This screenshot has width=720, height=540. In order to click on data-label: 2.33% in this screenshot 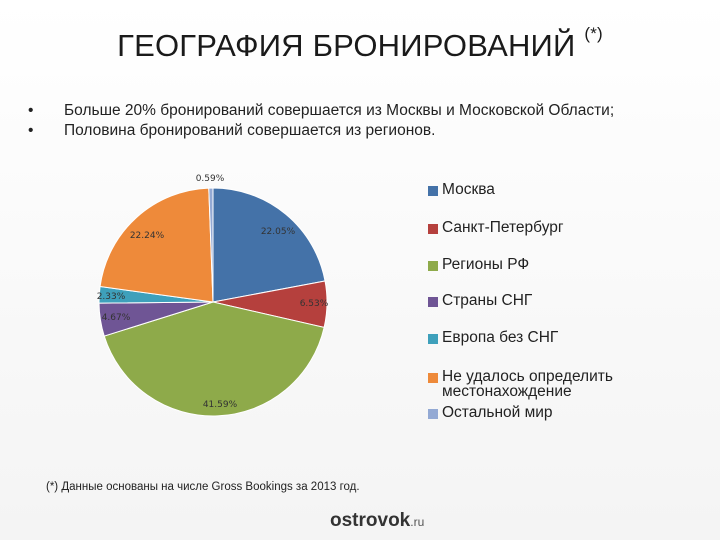, I will do `click(111, 297)`.